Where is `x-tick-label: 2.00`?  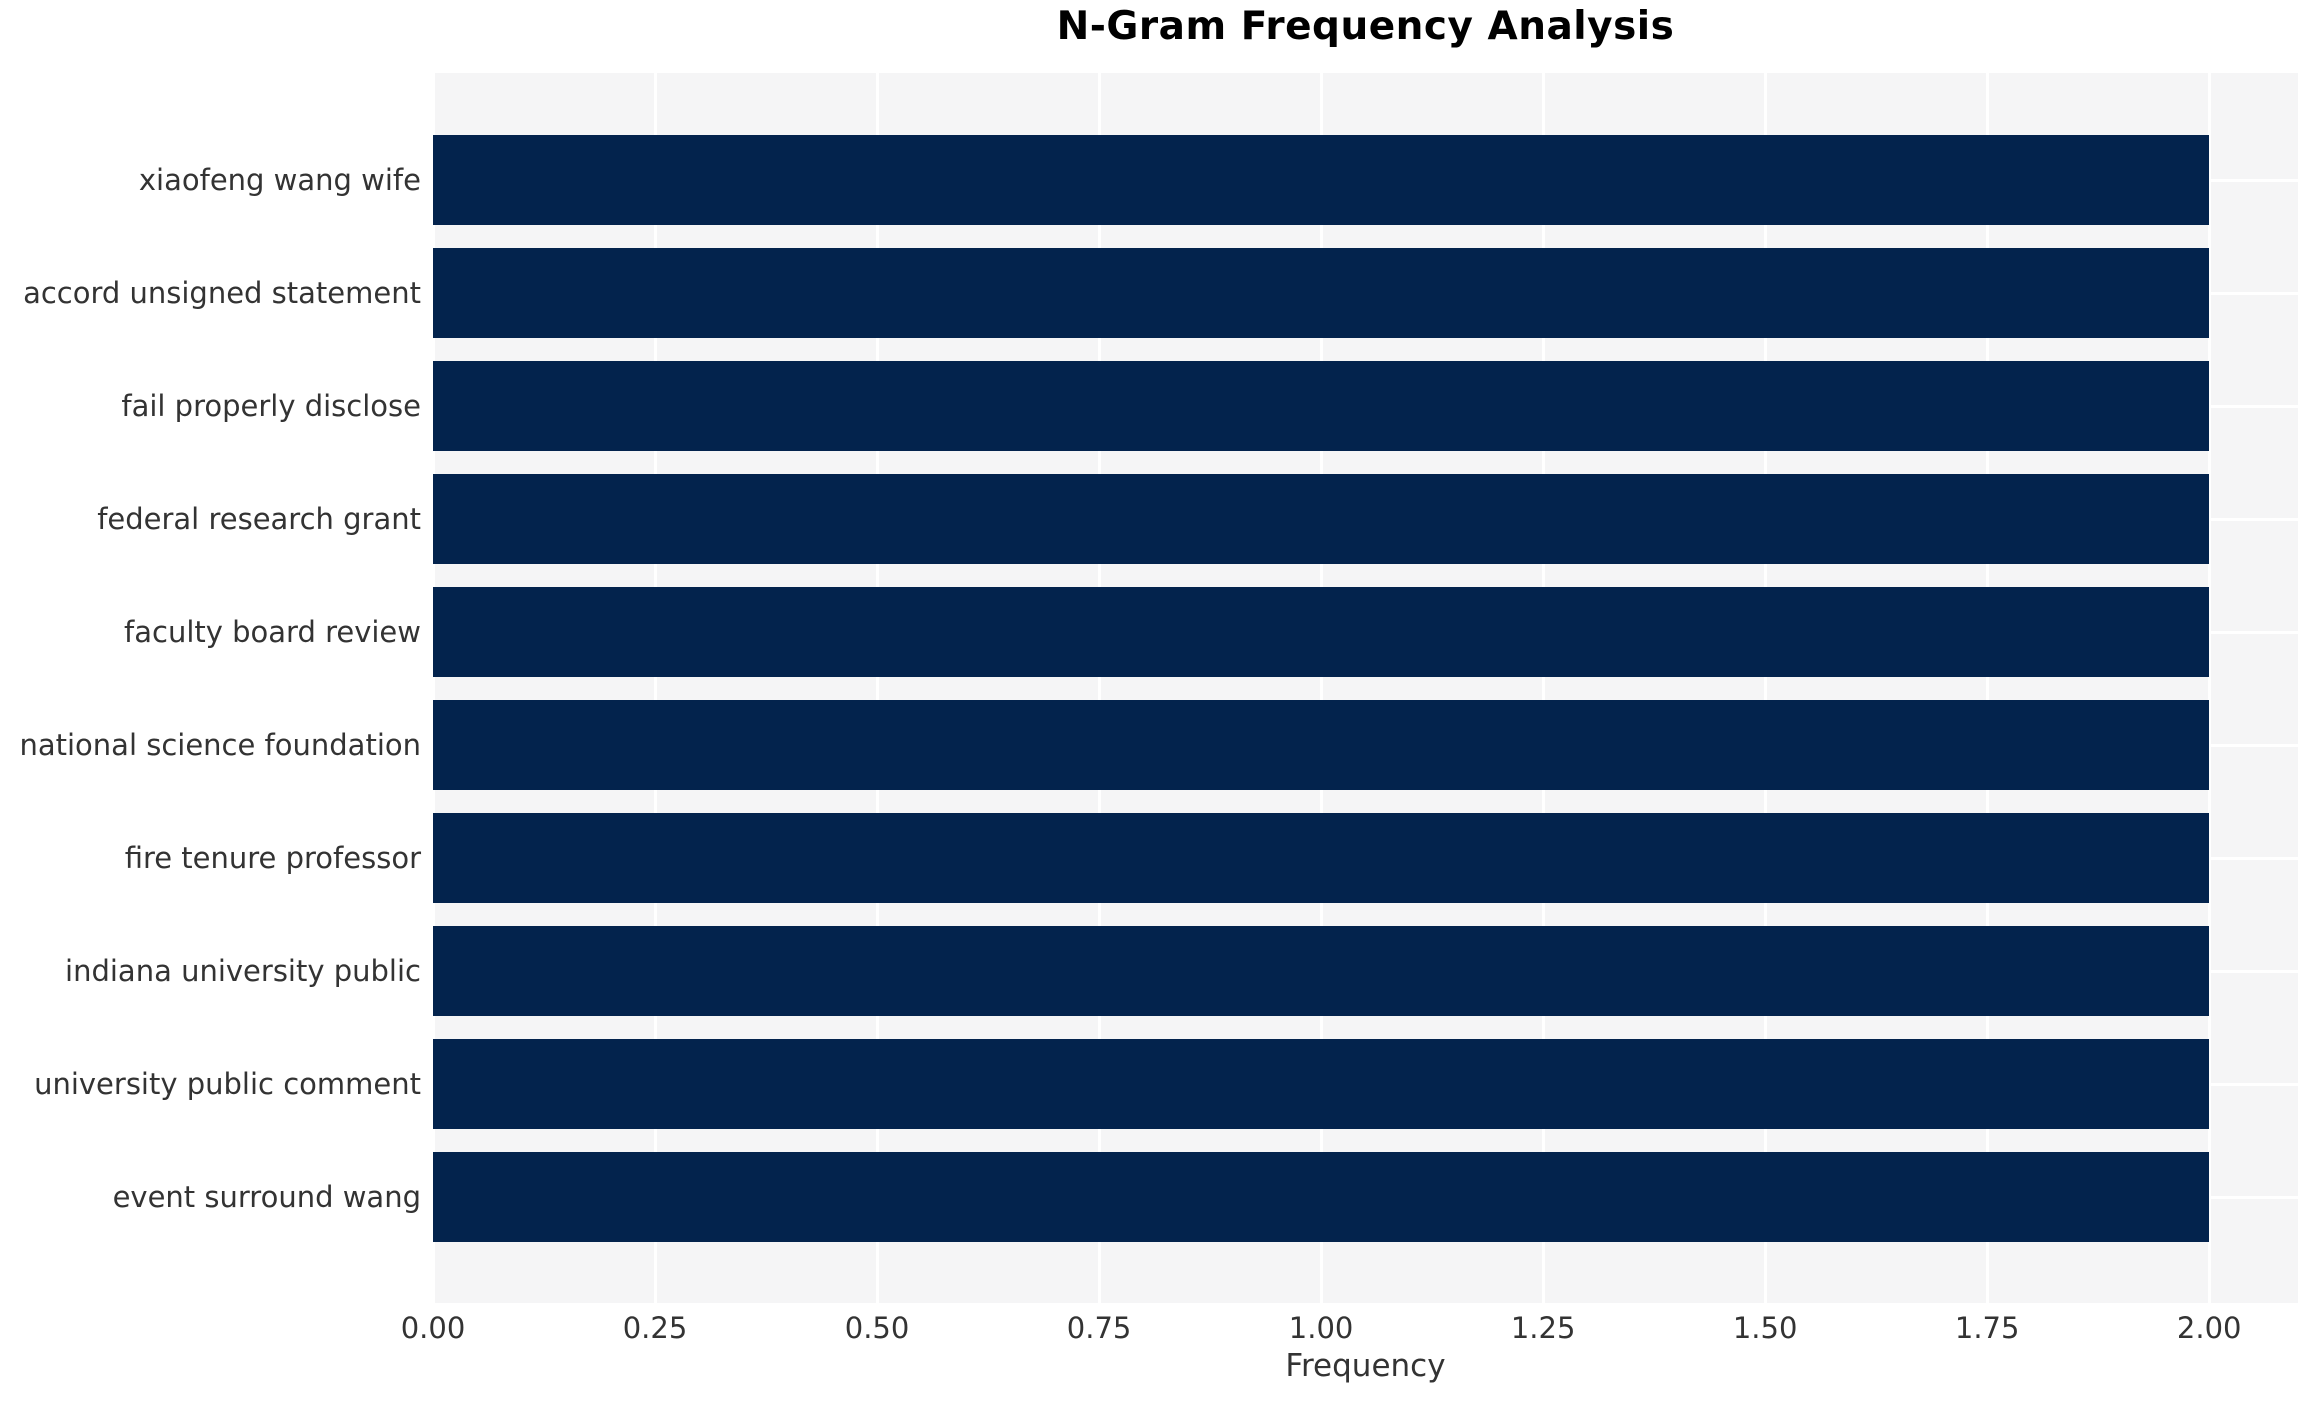 x-tick-label: 2.00 is located at coordinates (2209, 1328).